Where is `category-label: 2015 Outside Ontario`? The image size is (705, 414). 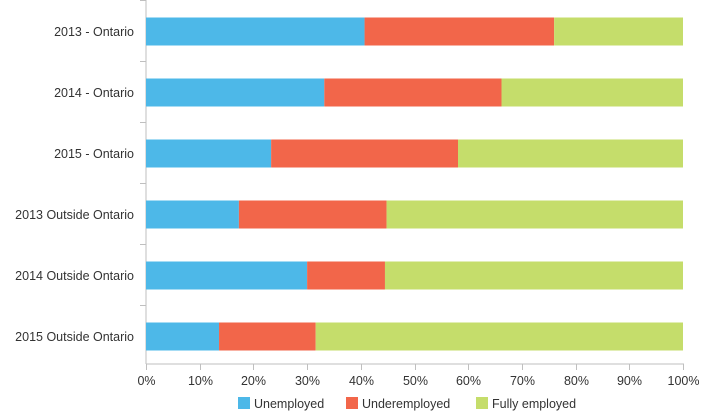 category-label: 2015 Outside Ontario is located at coordinates (74, 337).